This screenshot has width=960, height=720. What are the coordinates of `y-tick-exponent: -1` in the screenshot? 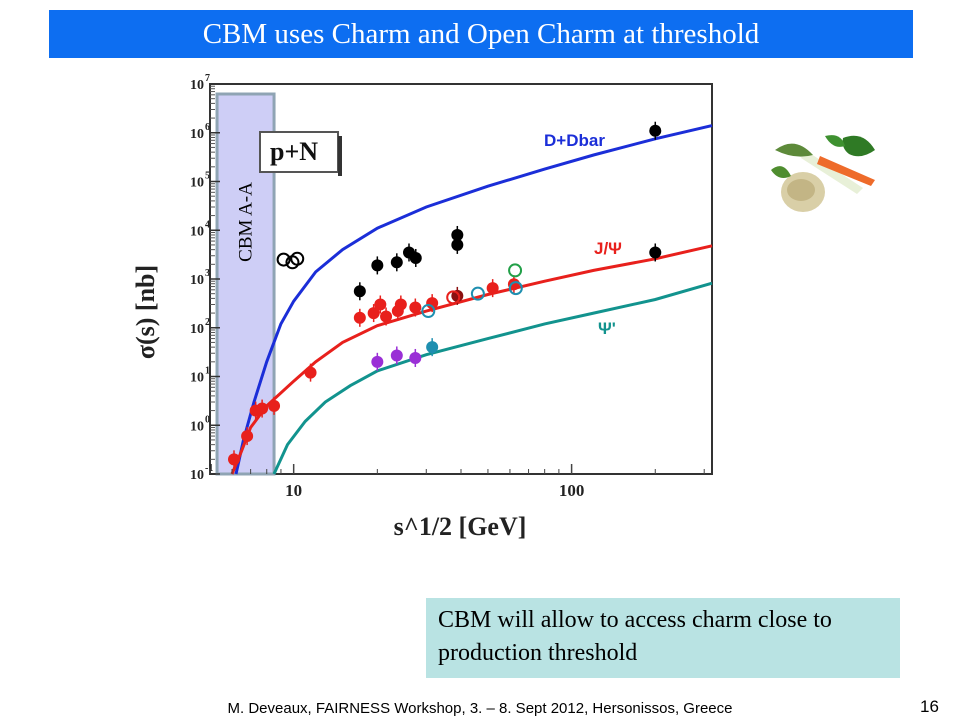 It's located at (209, 468).